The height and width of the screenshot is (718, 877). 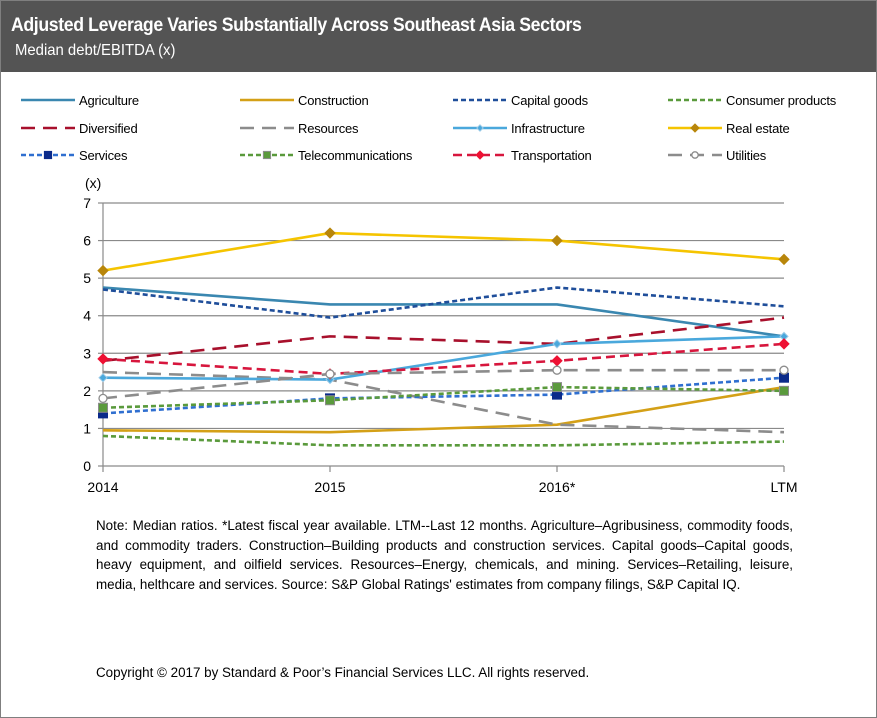 I want to click on y-tick-label-3: 3, so click(x=87, y=353).